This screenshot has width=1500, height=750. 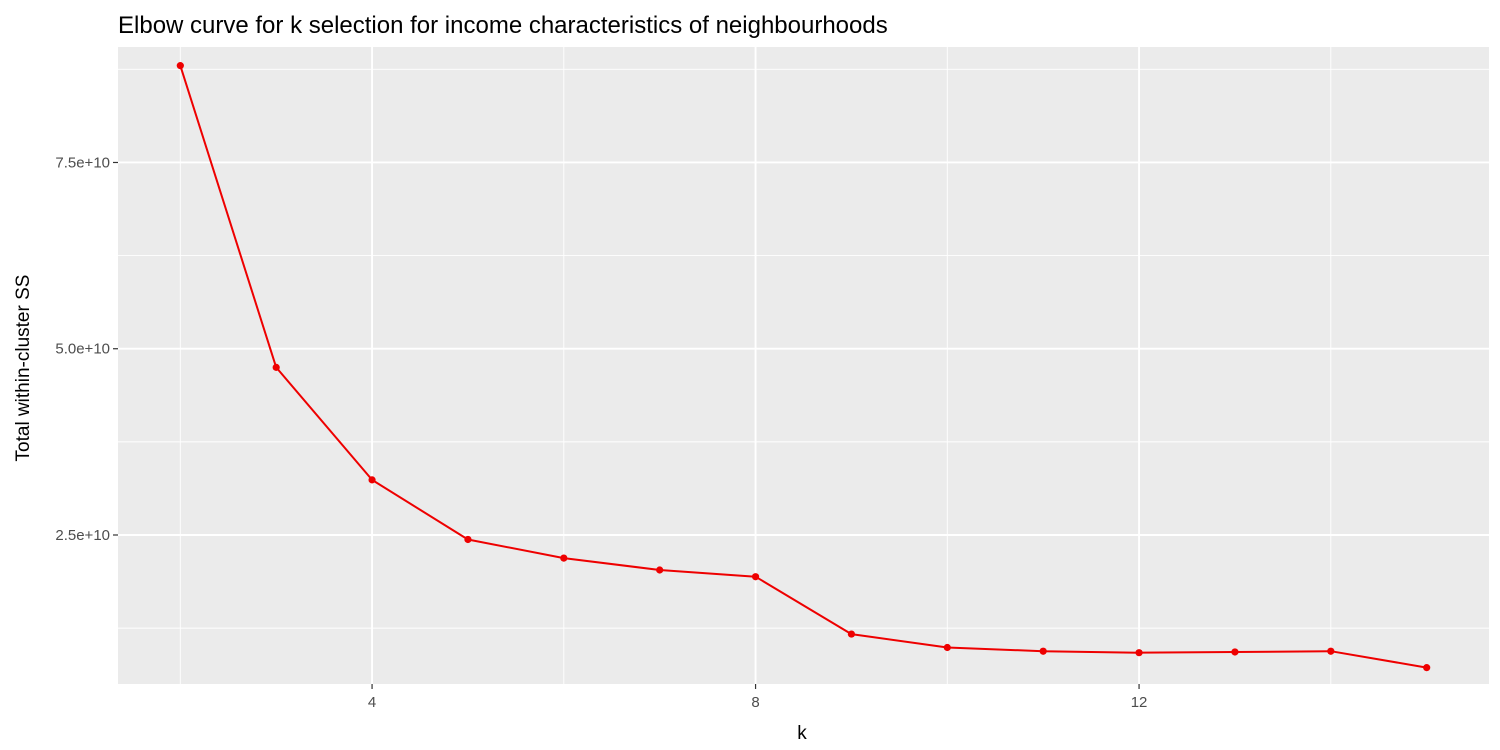 I want to click on y-axis-title: Total within-cluster SS, so click(x=23, y=368).